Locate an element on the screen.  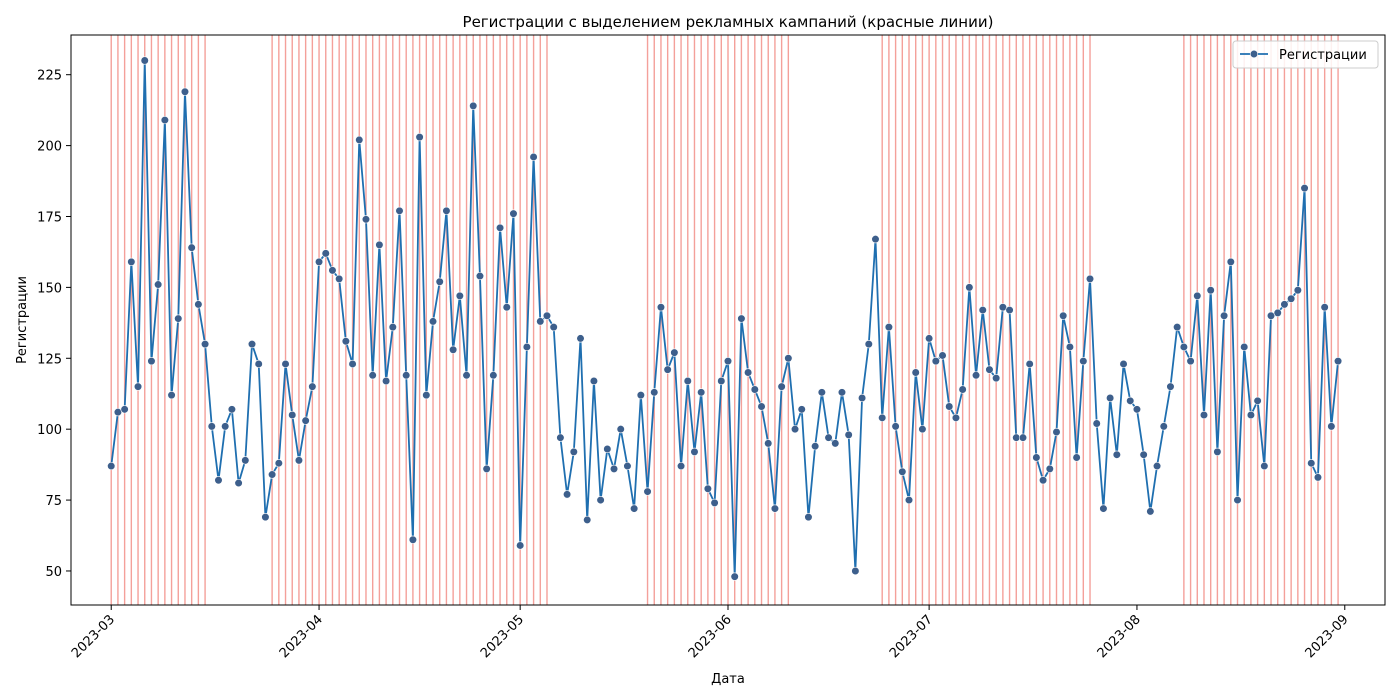
y-tick-label: 125 is located at coordinates (49, 359).